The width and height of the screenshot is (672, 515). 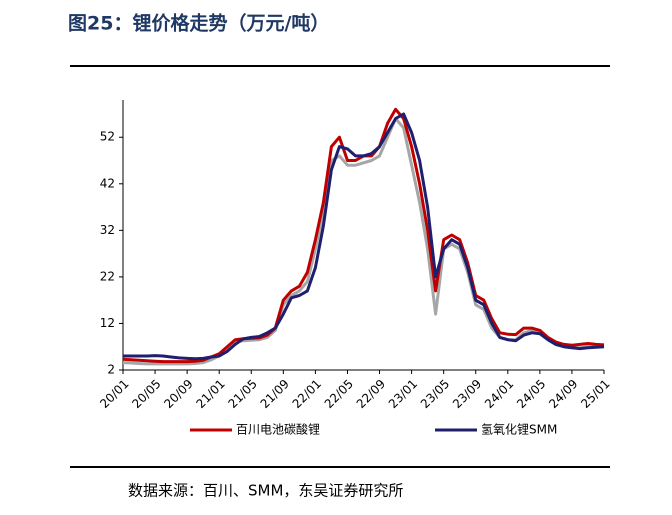 I want to click on x-tick-label: 22/09, so click(x=371, y=394).